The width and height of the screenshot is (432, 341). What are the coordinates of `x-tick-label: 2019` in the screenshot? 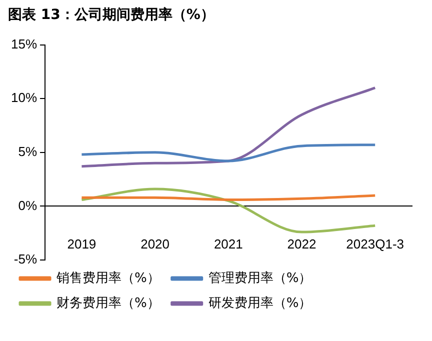 It's located at (81, 244).